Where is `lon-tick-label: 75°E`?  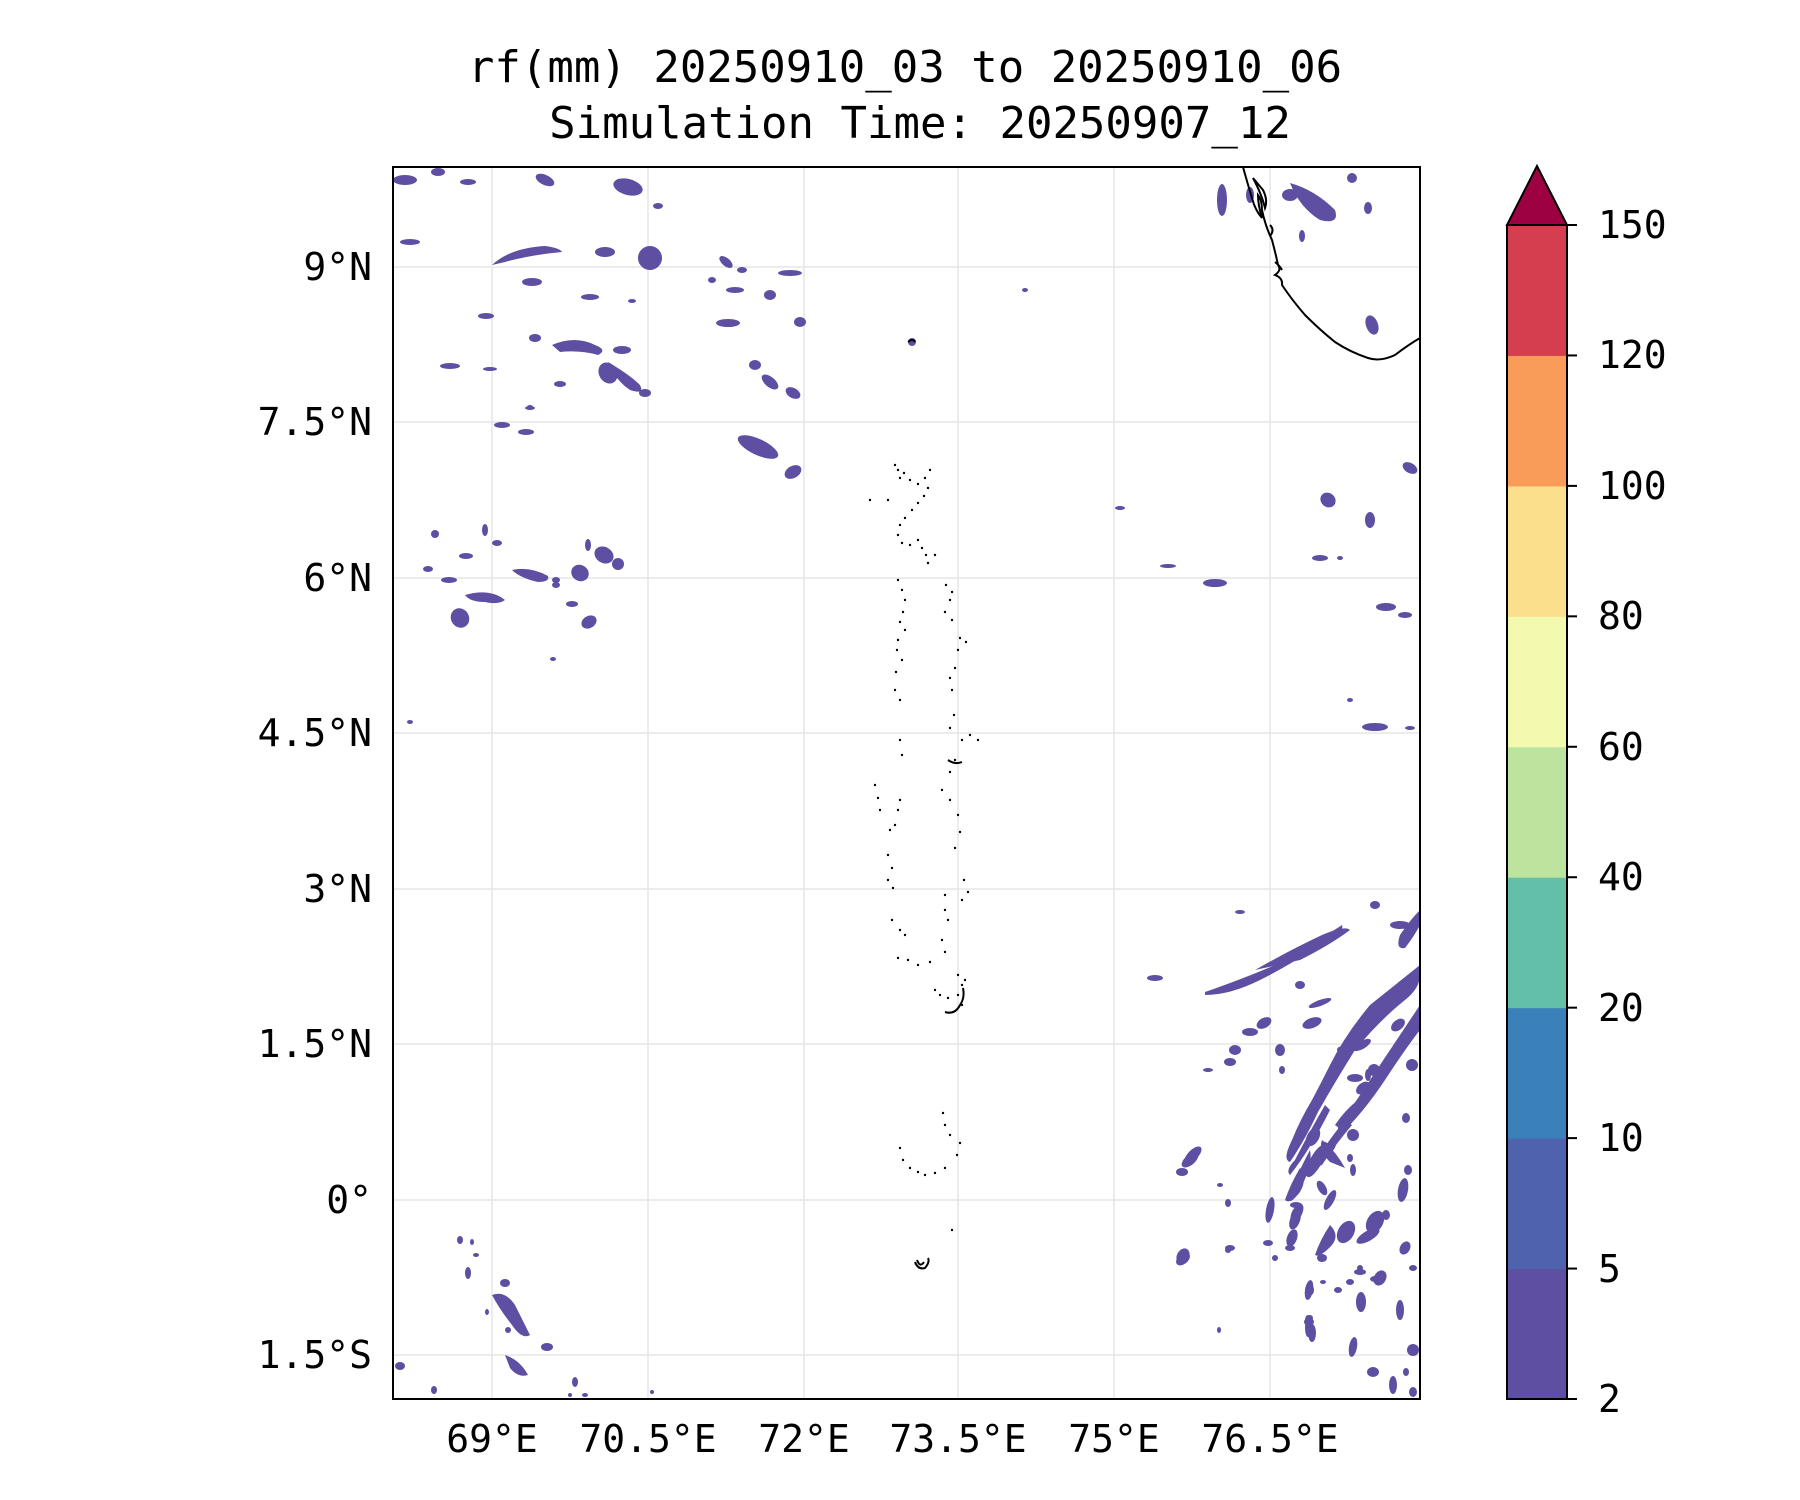 lon-tick-label: 75°E is located at coordinates (1114, 1439).